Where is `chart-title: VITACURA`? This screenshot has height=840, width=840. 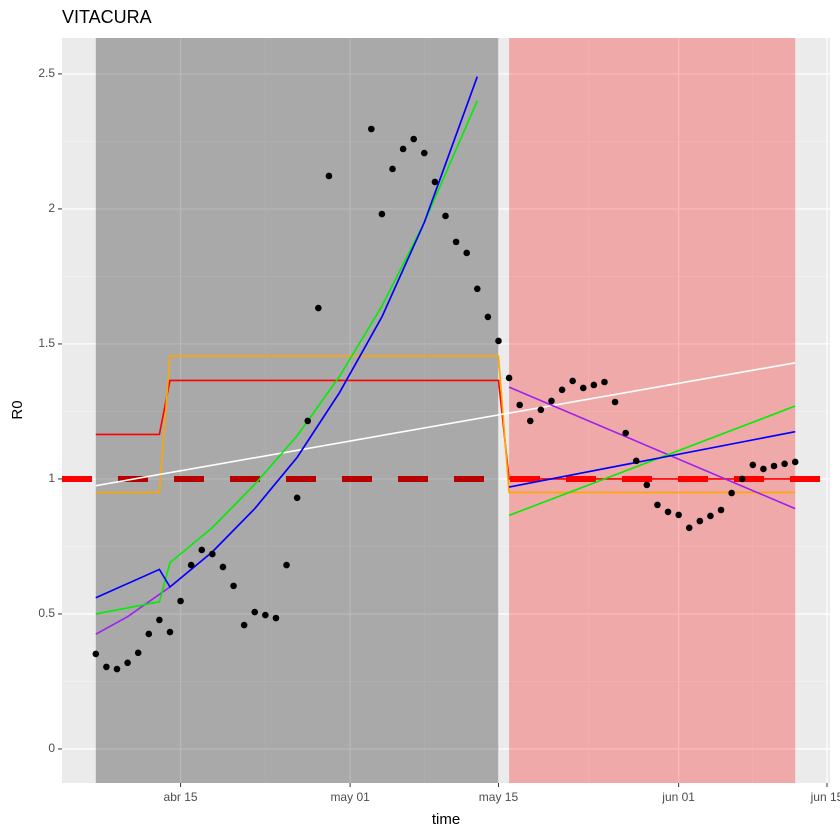 chart-title: VITACURA is located at coordinates (107, 17).